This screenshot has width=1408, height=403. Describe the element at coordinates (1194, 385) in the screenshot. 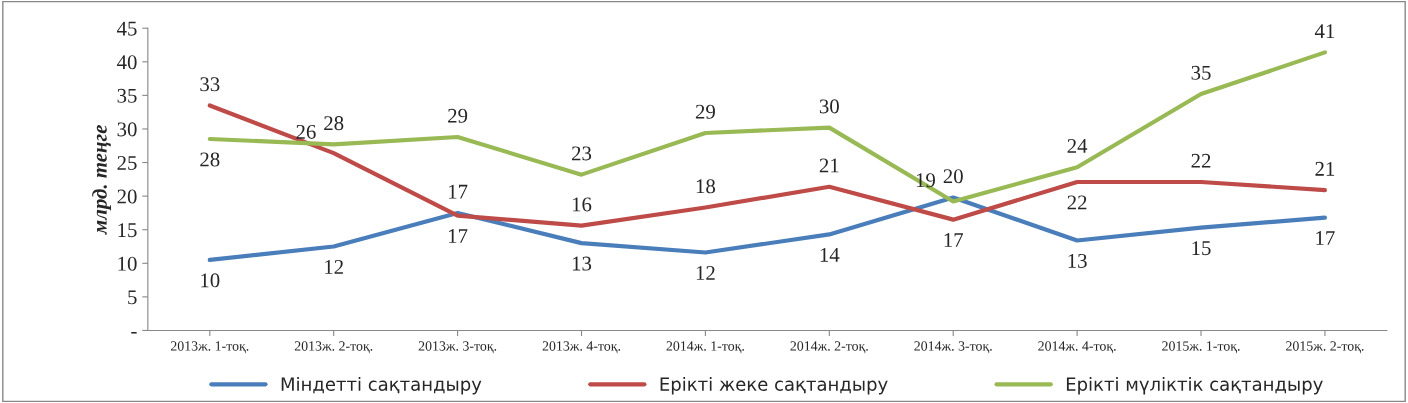

I see `legend-label: Ерікті мүліктік сақтандыру` at that location.